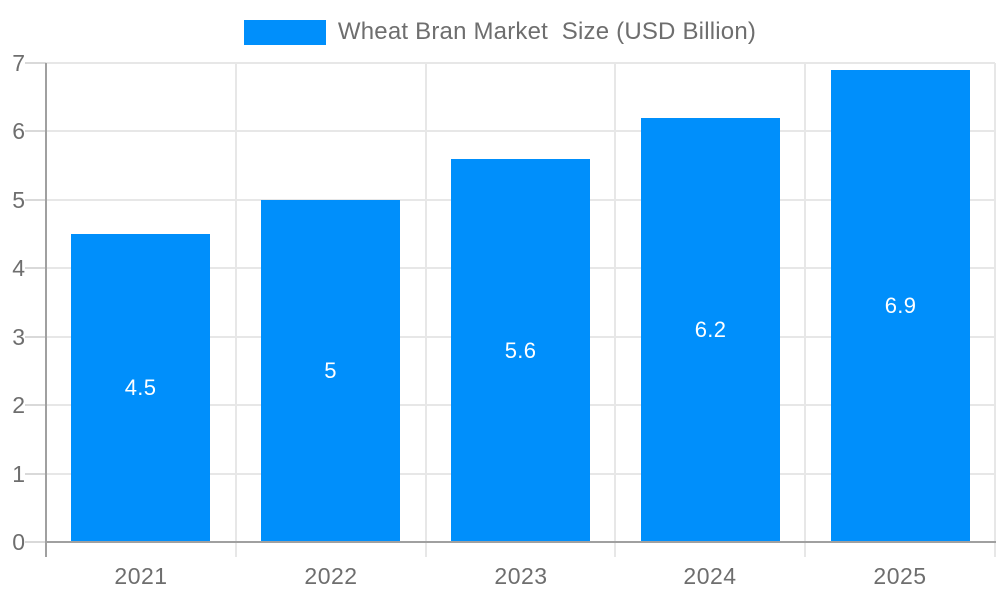  I want to click on y-axis-line, so click(46, 310).